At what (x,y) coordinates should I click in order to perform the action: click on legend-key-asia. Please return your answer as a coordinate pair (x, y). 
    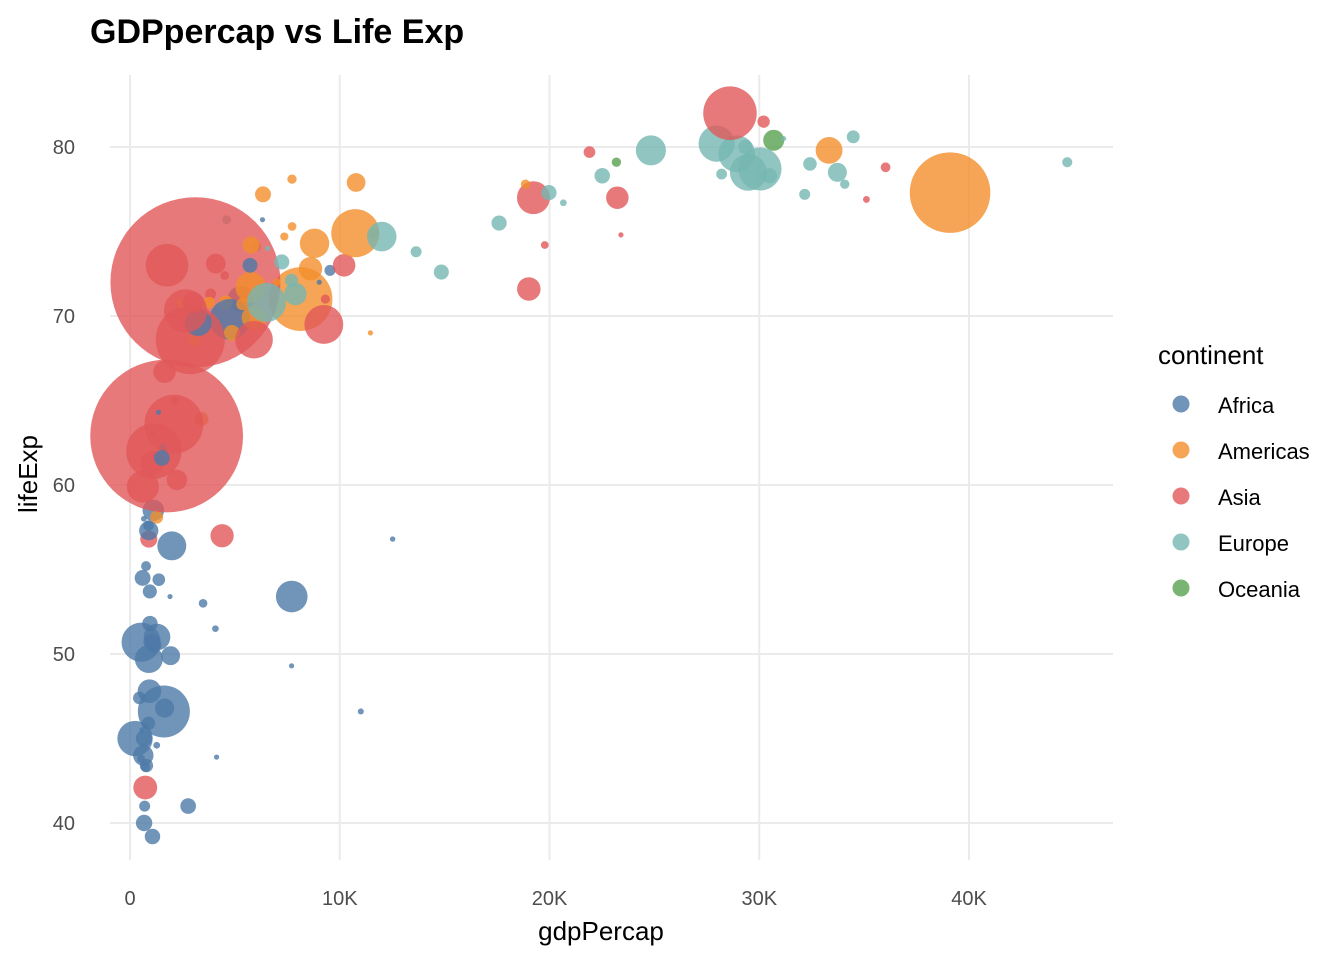
    Looking at the image, I should click on (1181, 496).